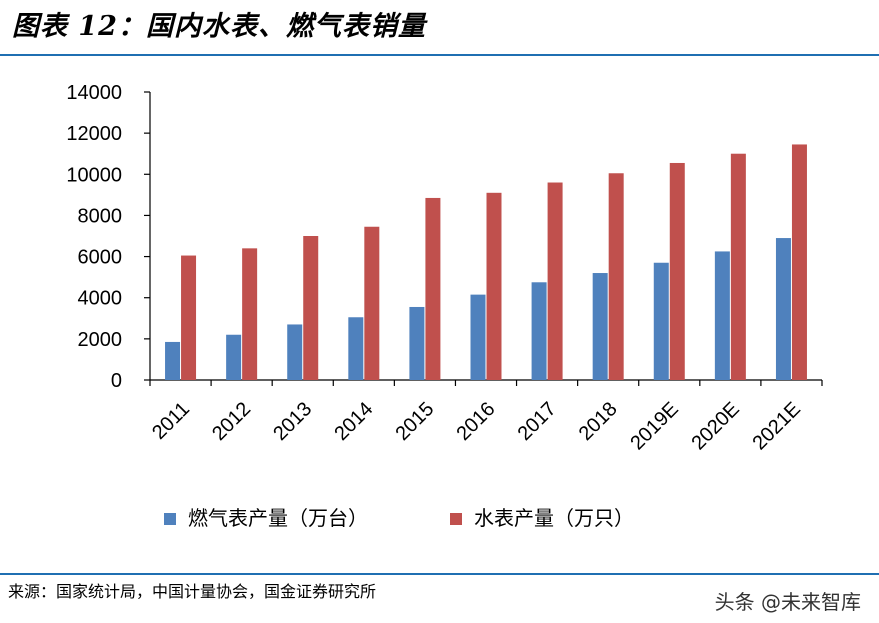 The height and width of the screenshot is (623, 879). What do you see at coordinates (787, 602) in the screenshot?
I see `watermark: 头条 @未来智库` at bounding box center [787, 602].